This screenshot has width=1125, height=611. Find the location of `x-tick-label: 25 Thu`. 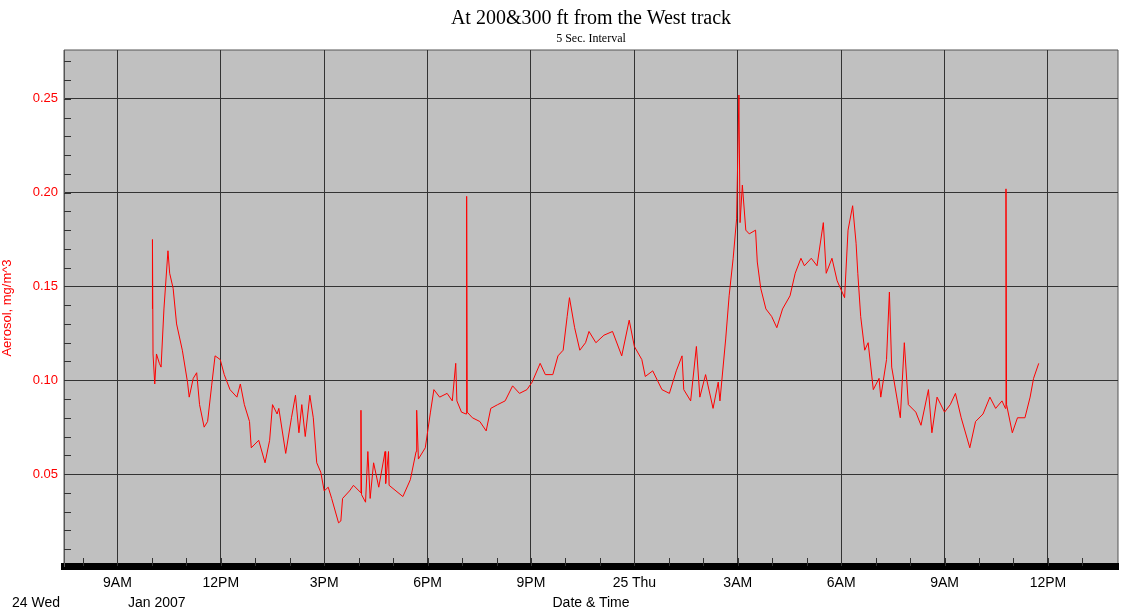

x-tick-label: 25 Thu is located at coordinates (634, 582).